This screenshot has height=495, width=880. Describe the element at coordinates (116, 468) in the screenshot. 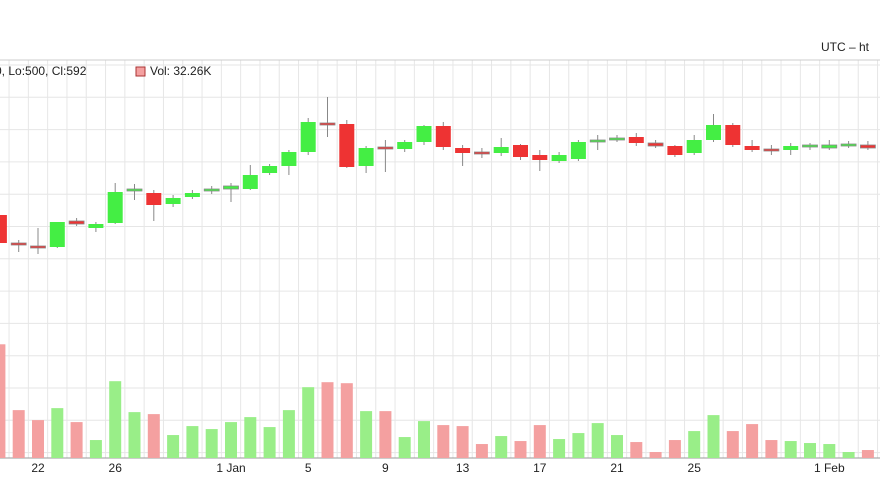

I see `x-tick-label: 26` at that location.